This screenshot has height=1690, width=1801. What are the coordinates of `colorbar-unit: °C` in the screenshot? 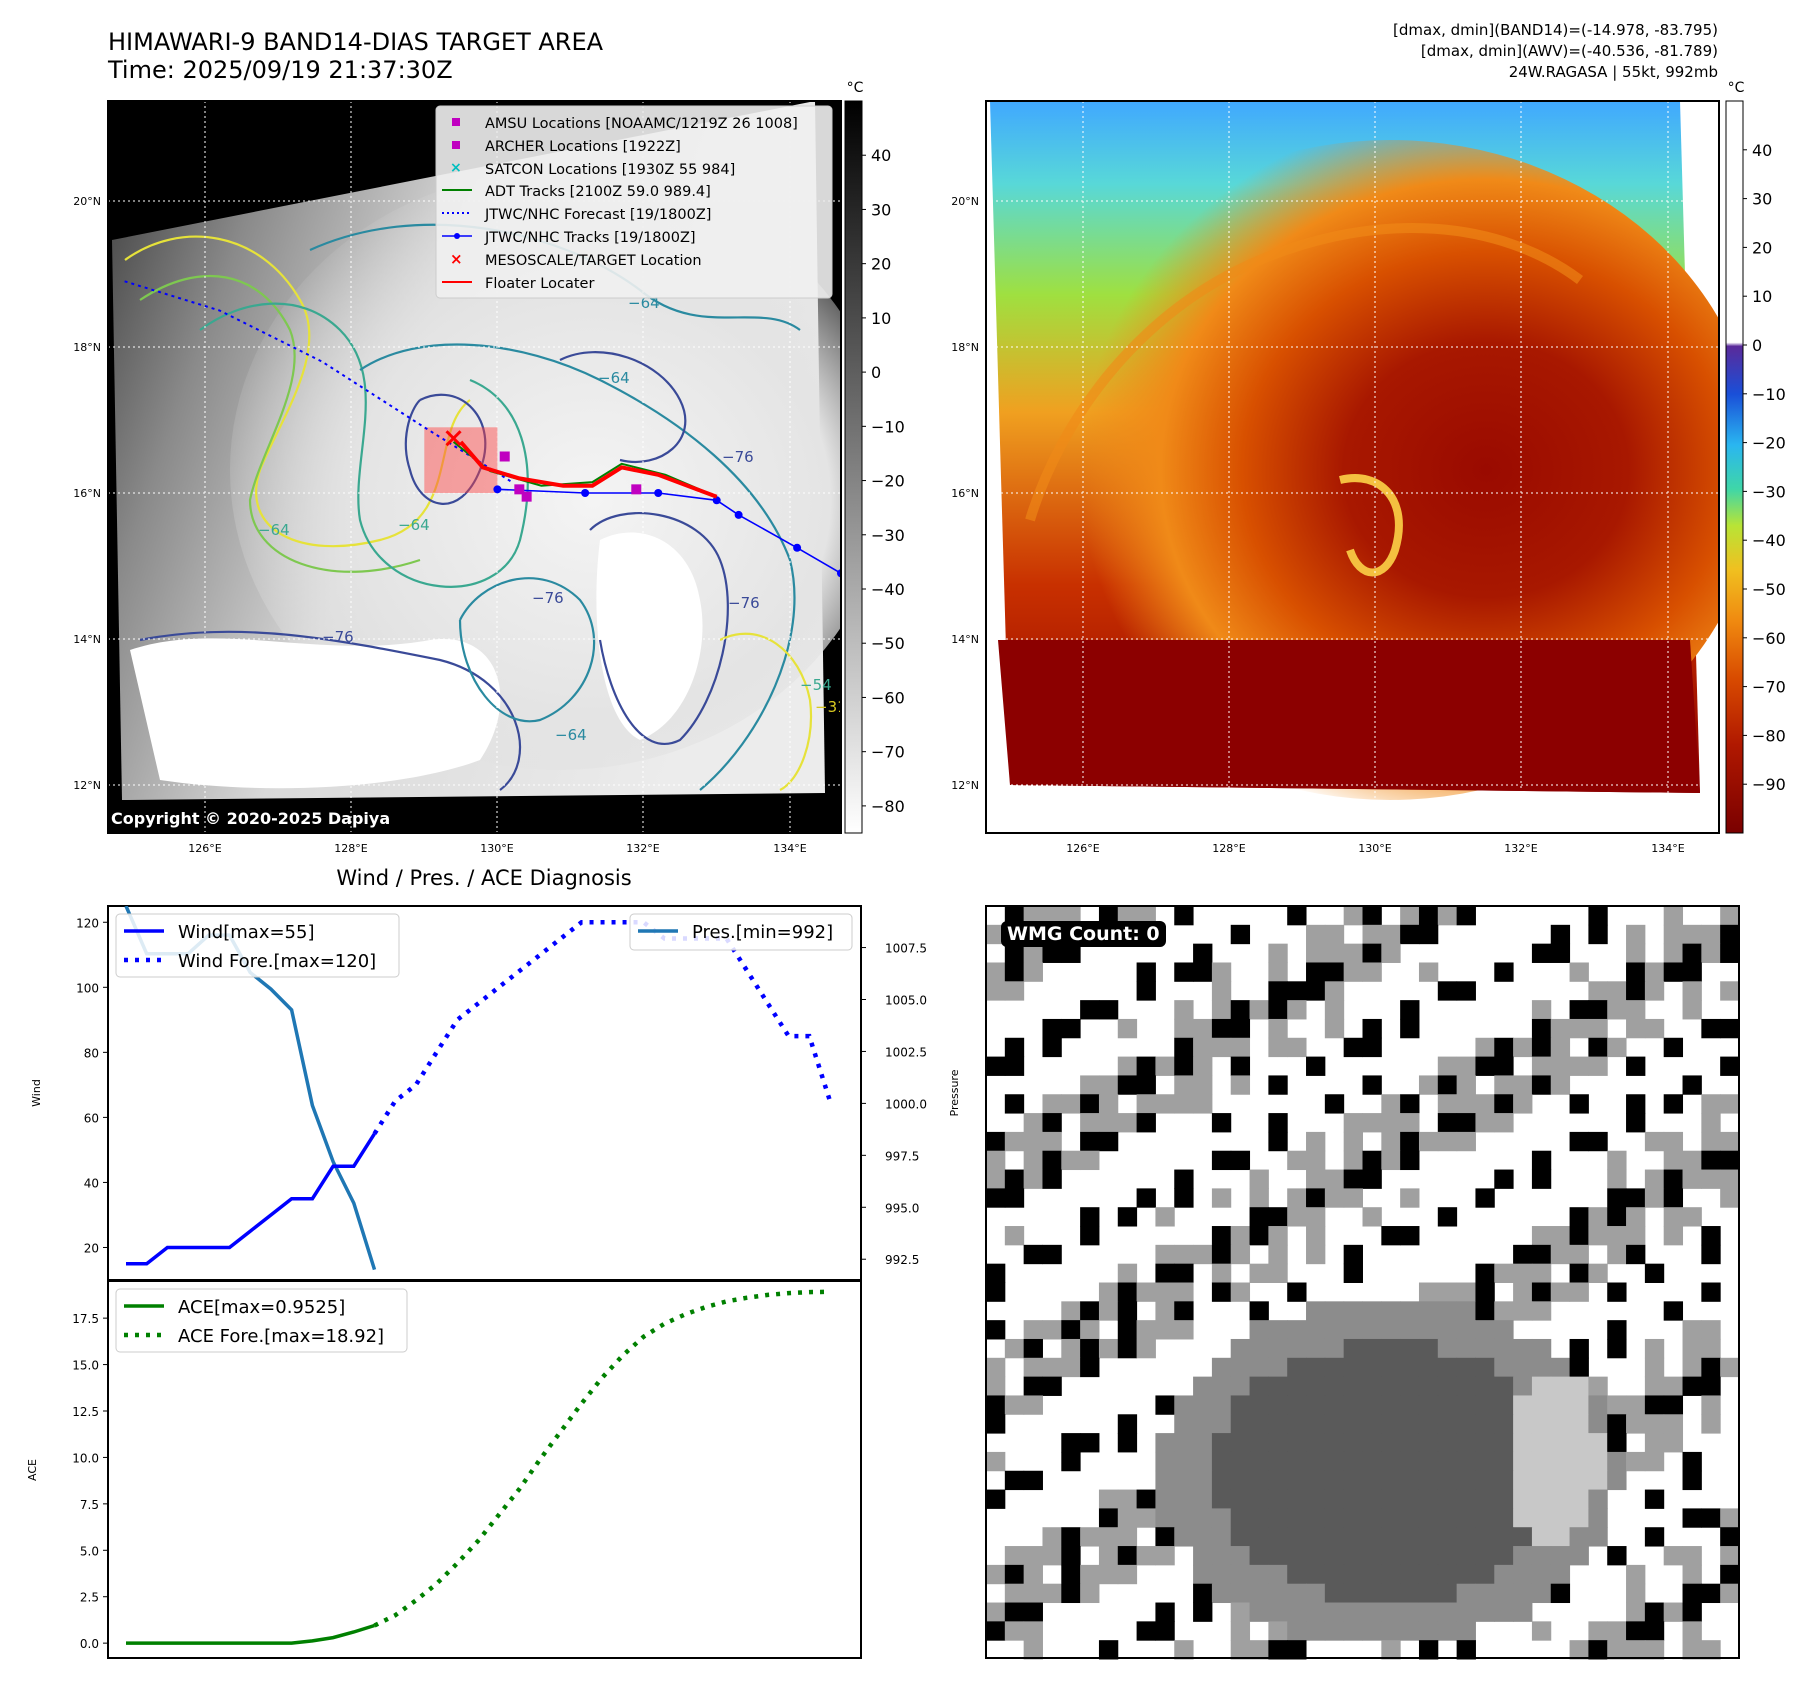 It's located at (1736, 88).